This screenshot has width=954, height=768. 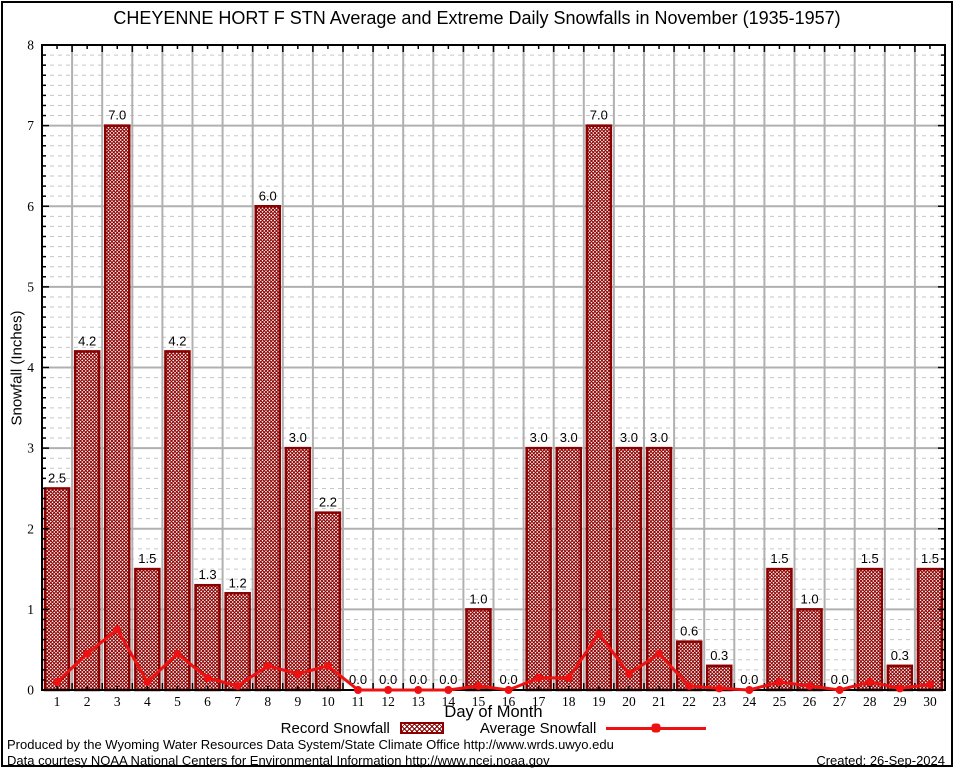 I want to click on y-tick-label: 8, so click(x=30, y=45).